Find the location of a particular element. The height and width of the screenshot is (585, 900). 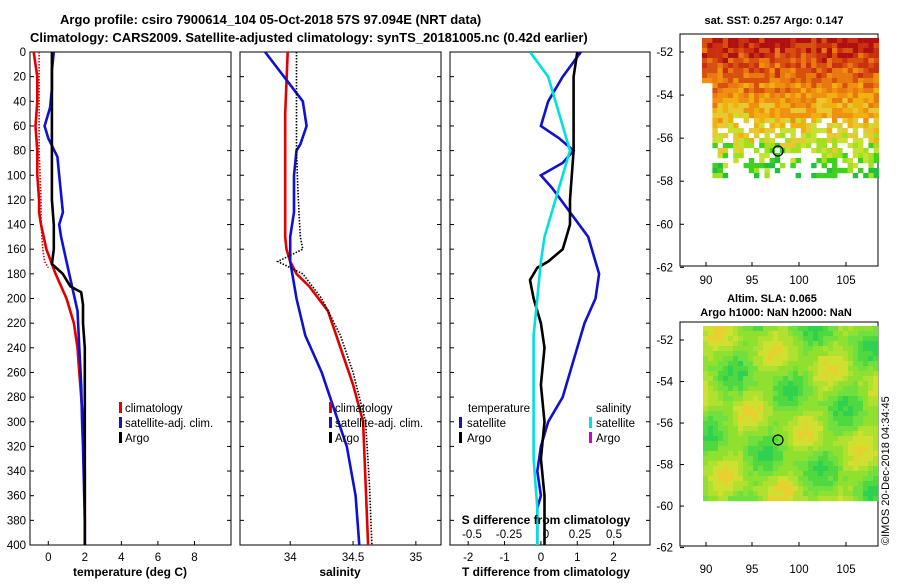

depth-tick-label: 300 is located at coordinates (16, 423).